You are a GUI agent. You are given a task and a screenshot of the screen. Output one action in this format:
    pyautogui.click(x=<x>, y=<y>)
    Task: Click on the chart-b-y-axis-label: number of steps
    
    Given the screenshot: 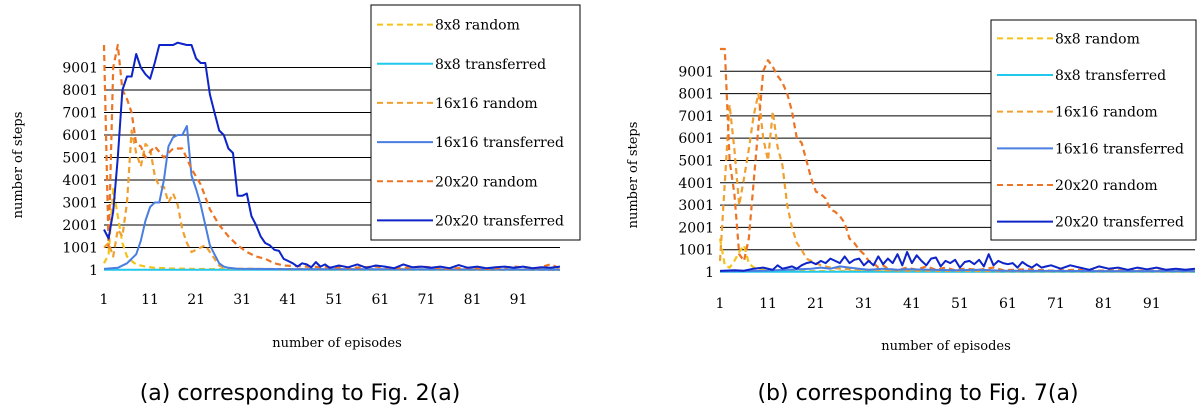 What is the action you would take?
    pyautogui.click(x=633, y=175)
    